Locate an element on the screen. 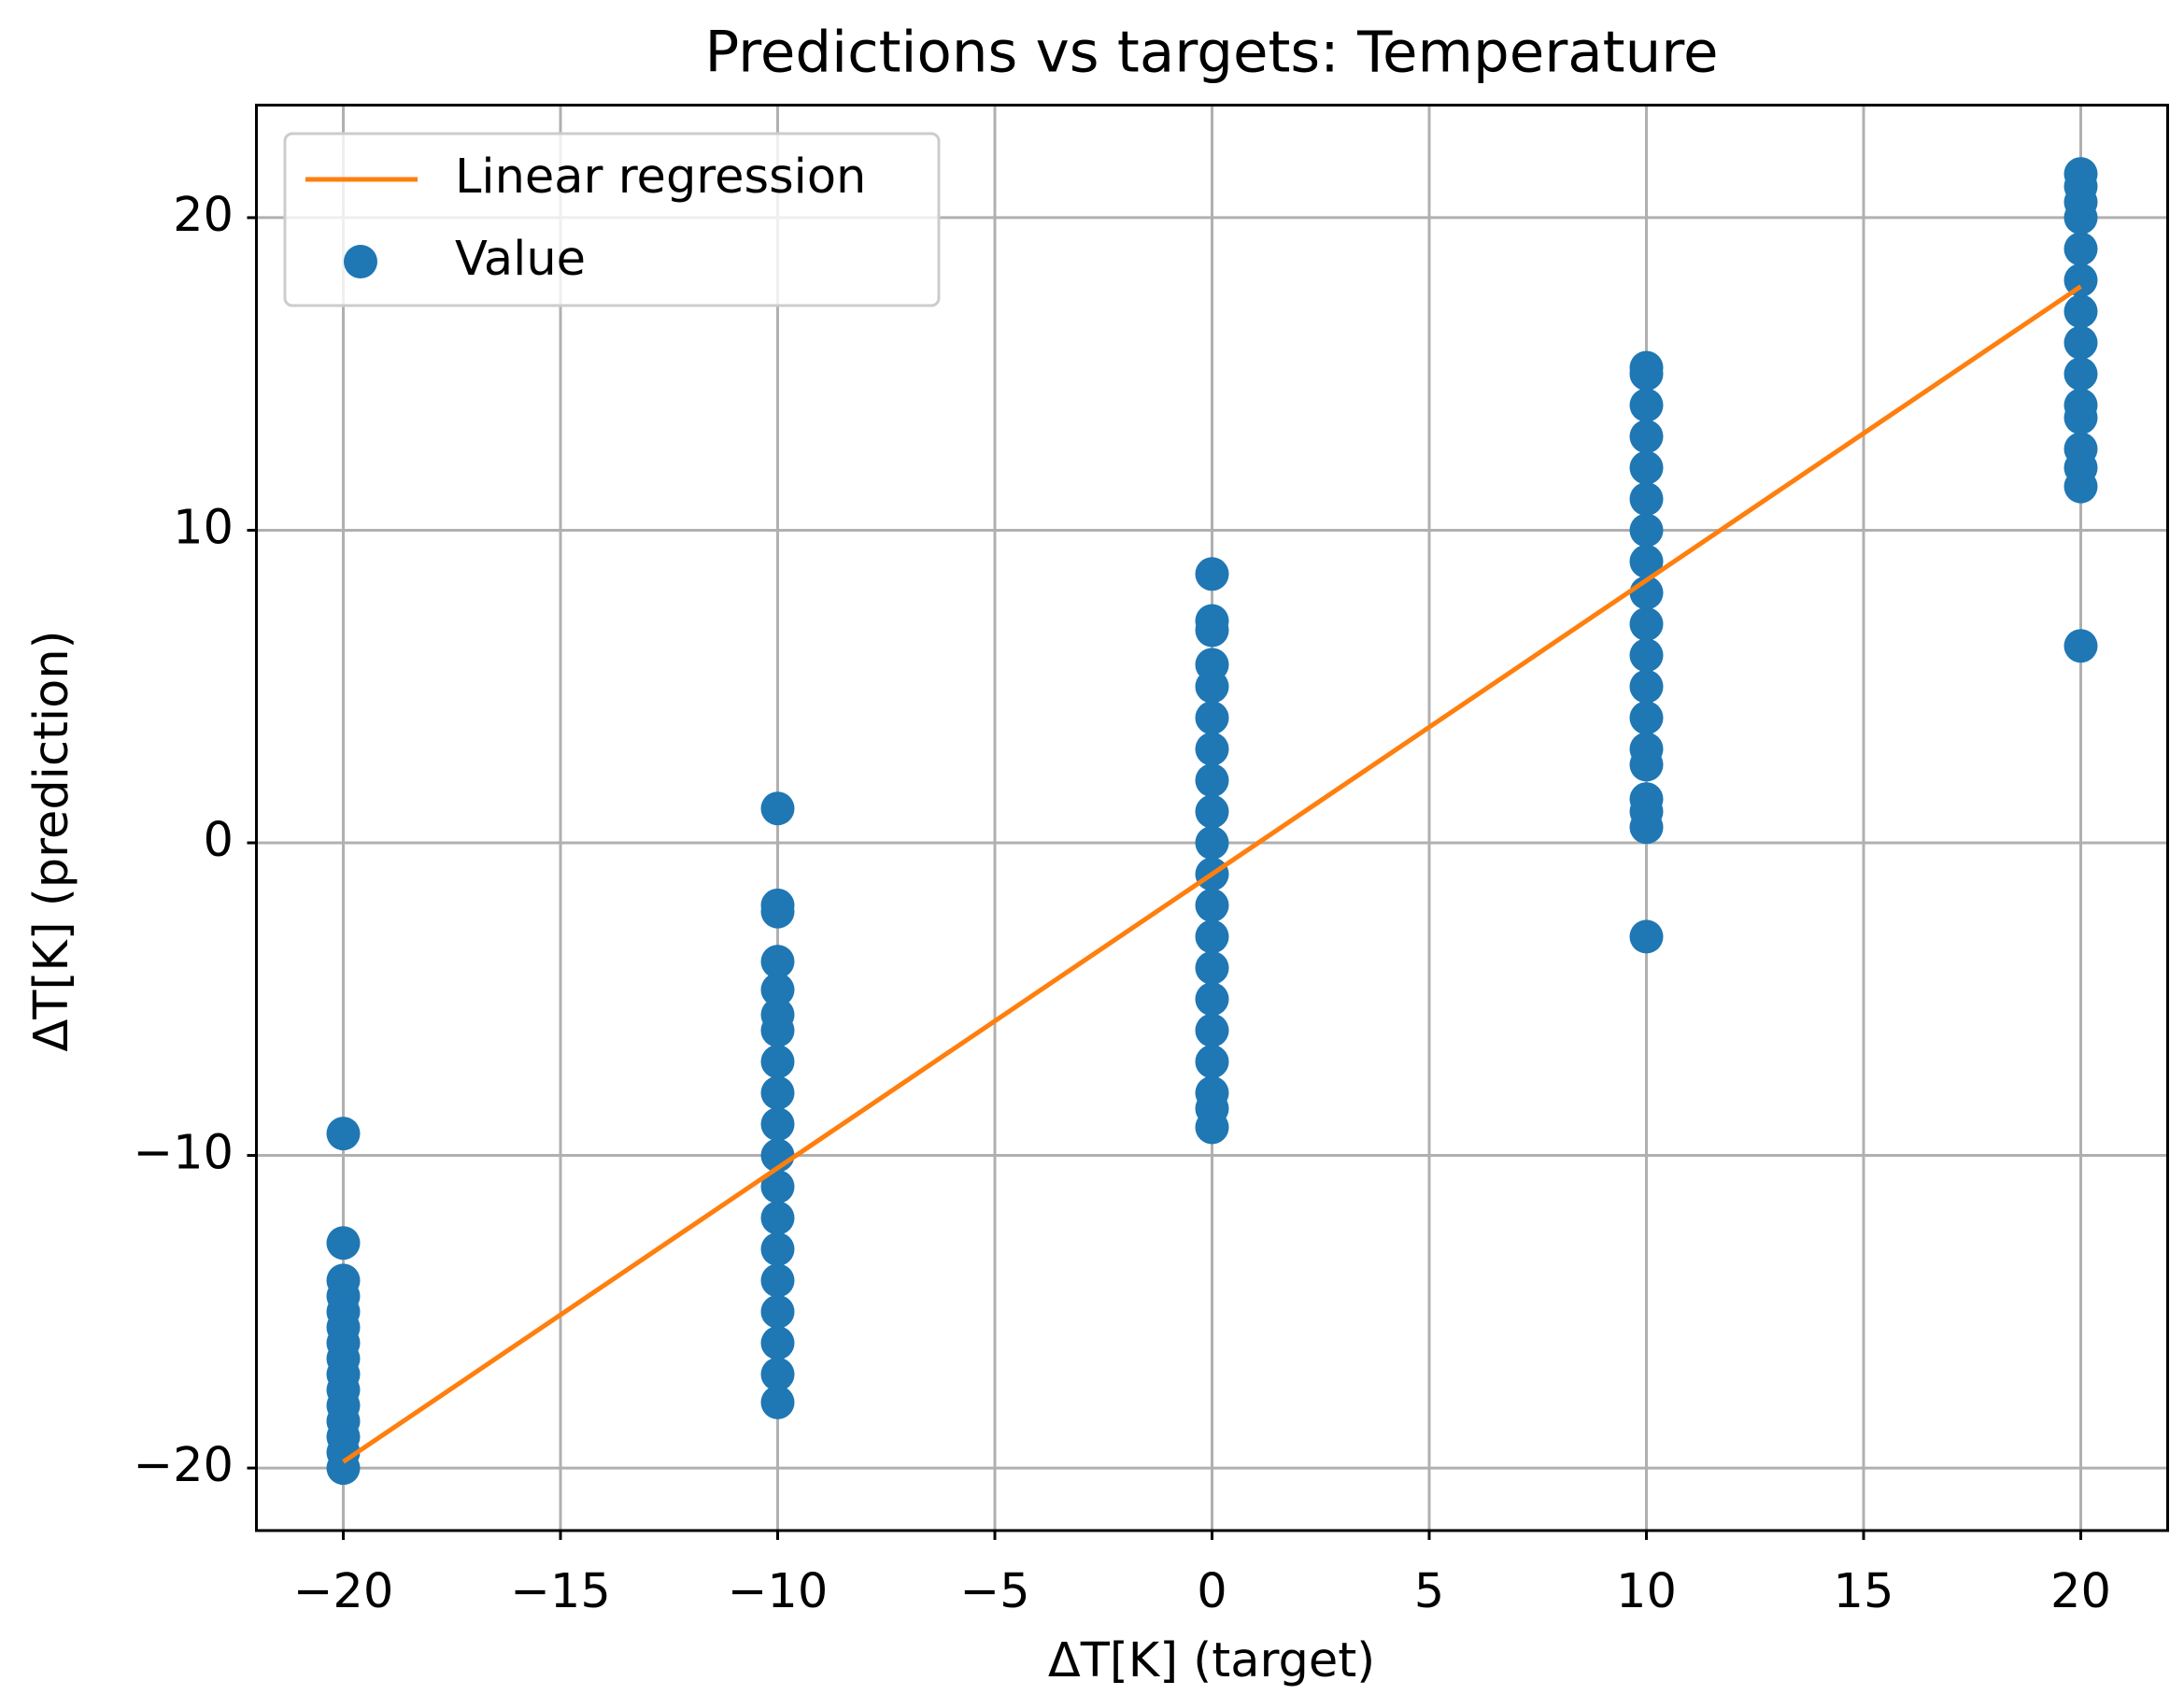  legend-box is located at coordinates (612, 219).